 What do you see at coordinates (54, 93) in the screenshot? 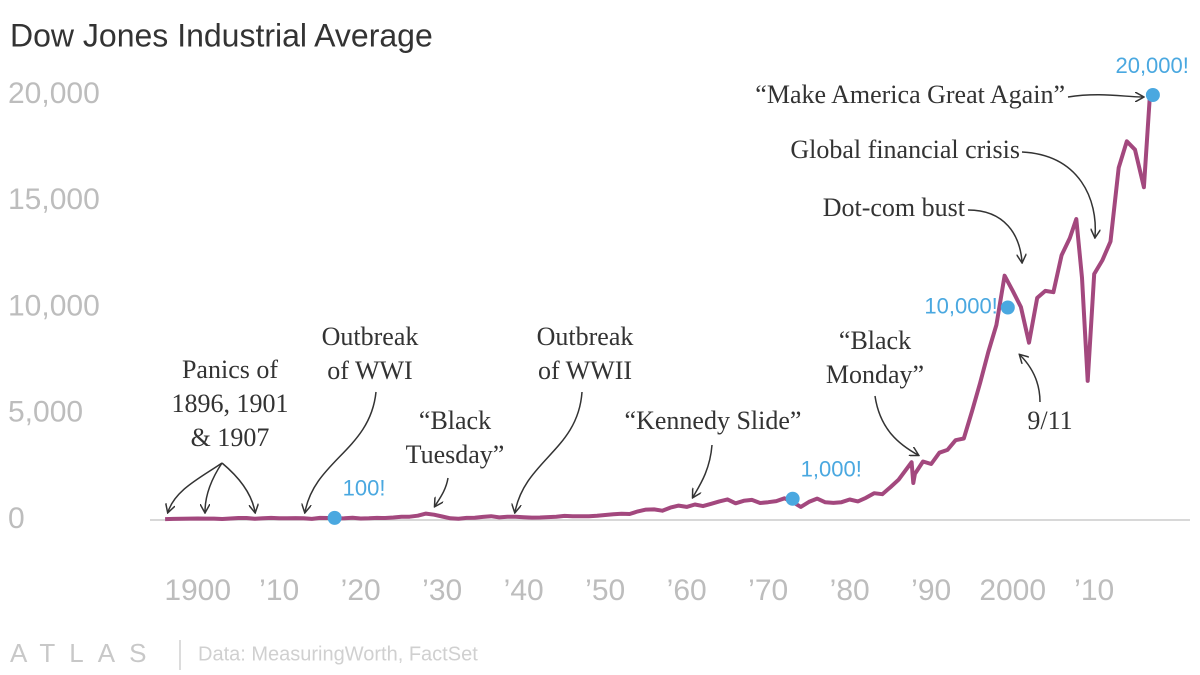
I see `y-tick-label: 20,000` at bounding box center [54, 93].